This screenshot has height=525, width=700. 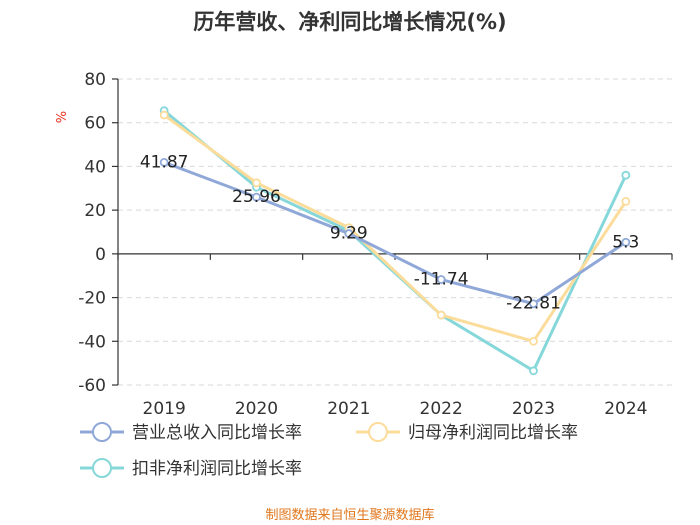 I want to click on legend-label: 扣非净利润同比增长率, so click(x=217, y=469).